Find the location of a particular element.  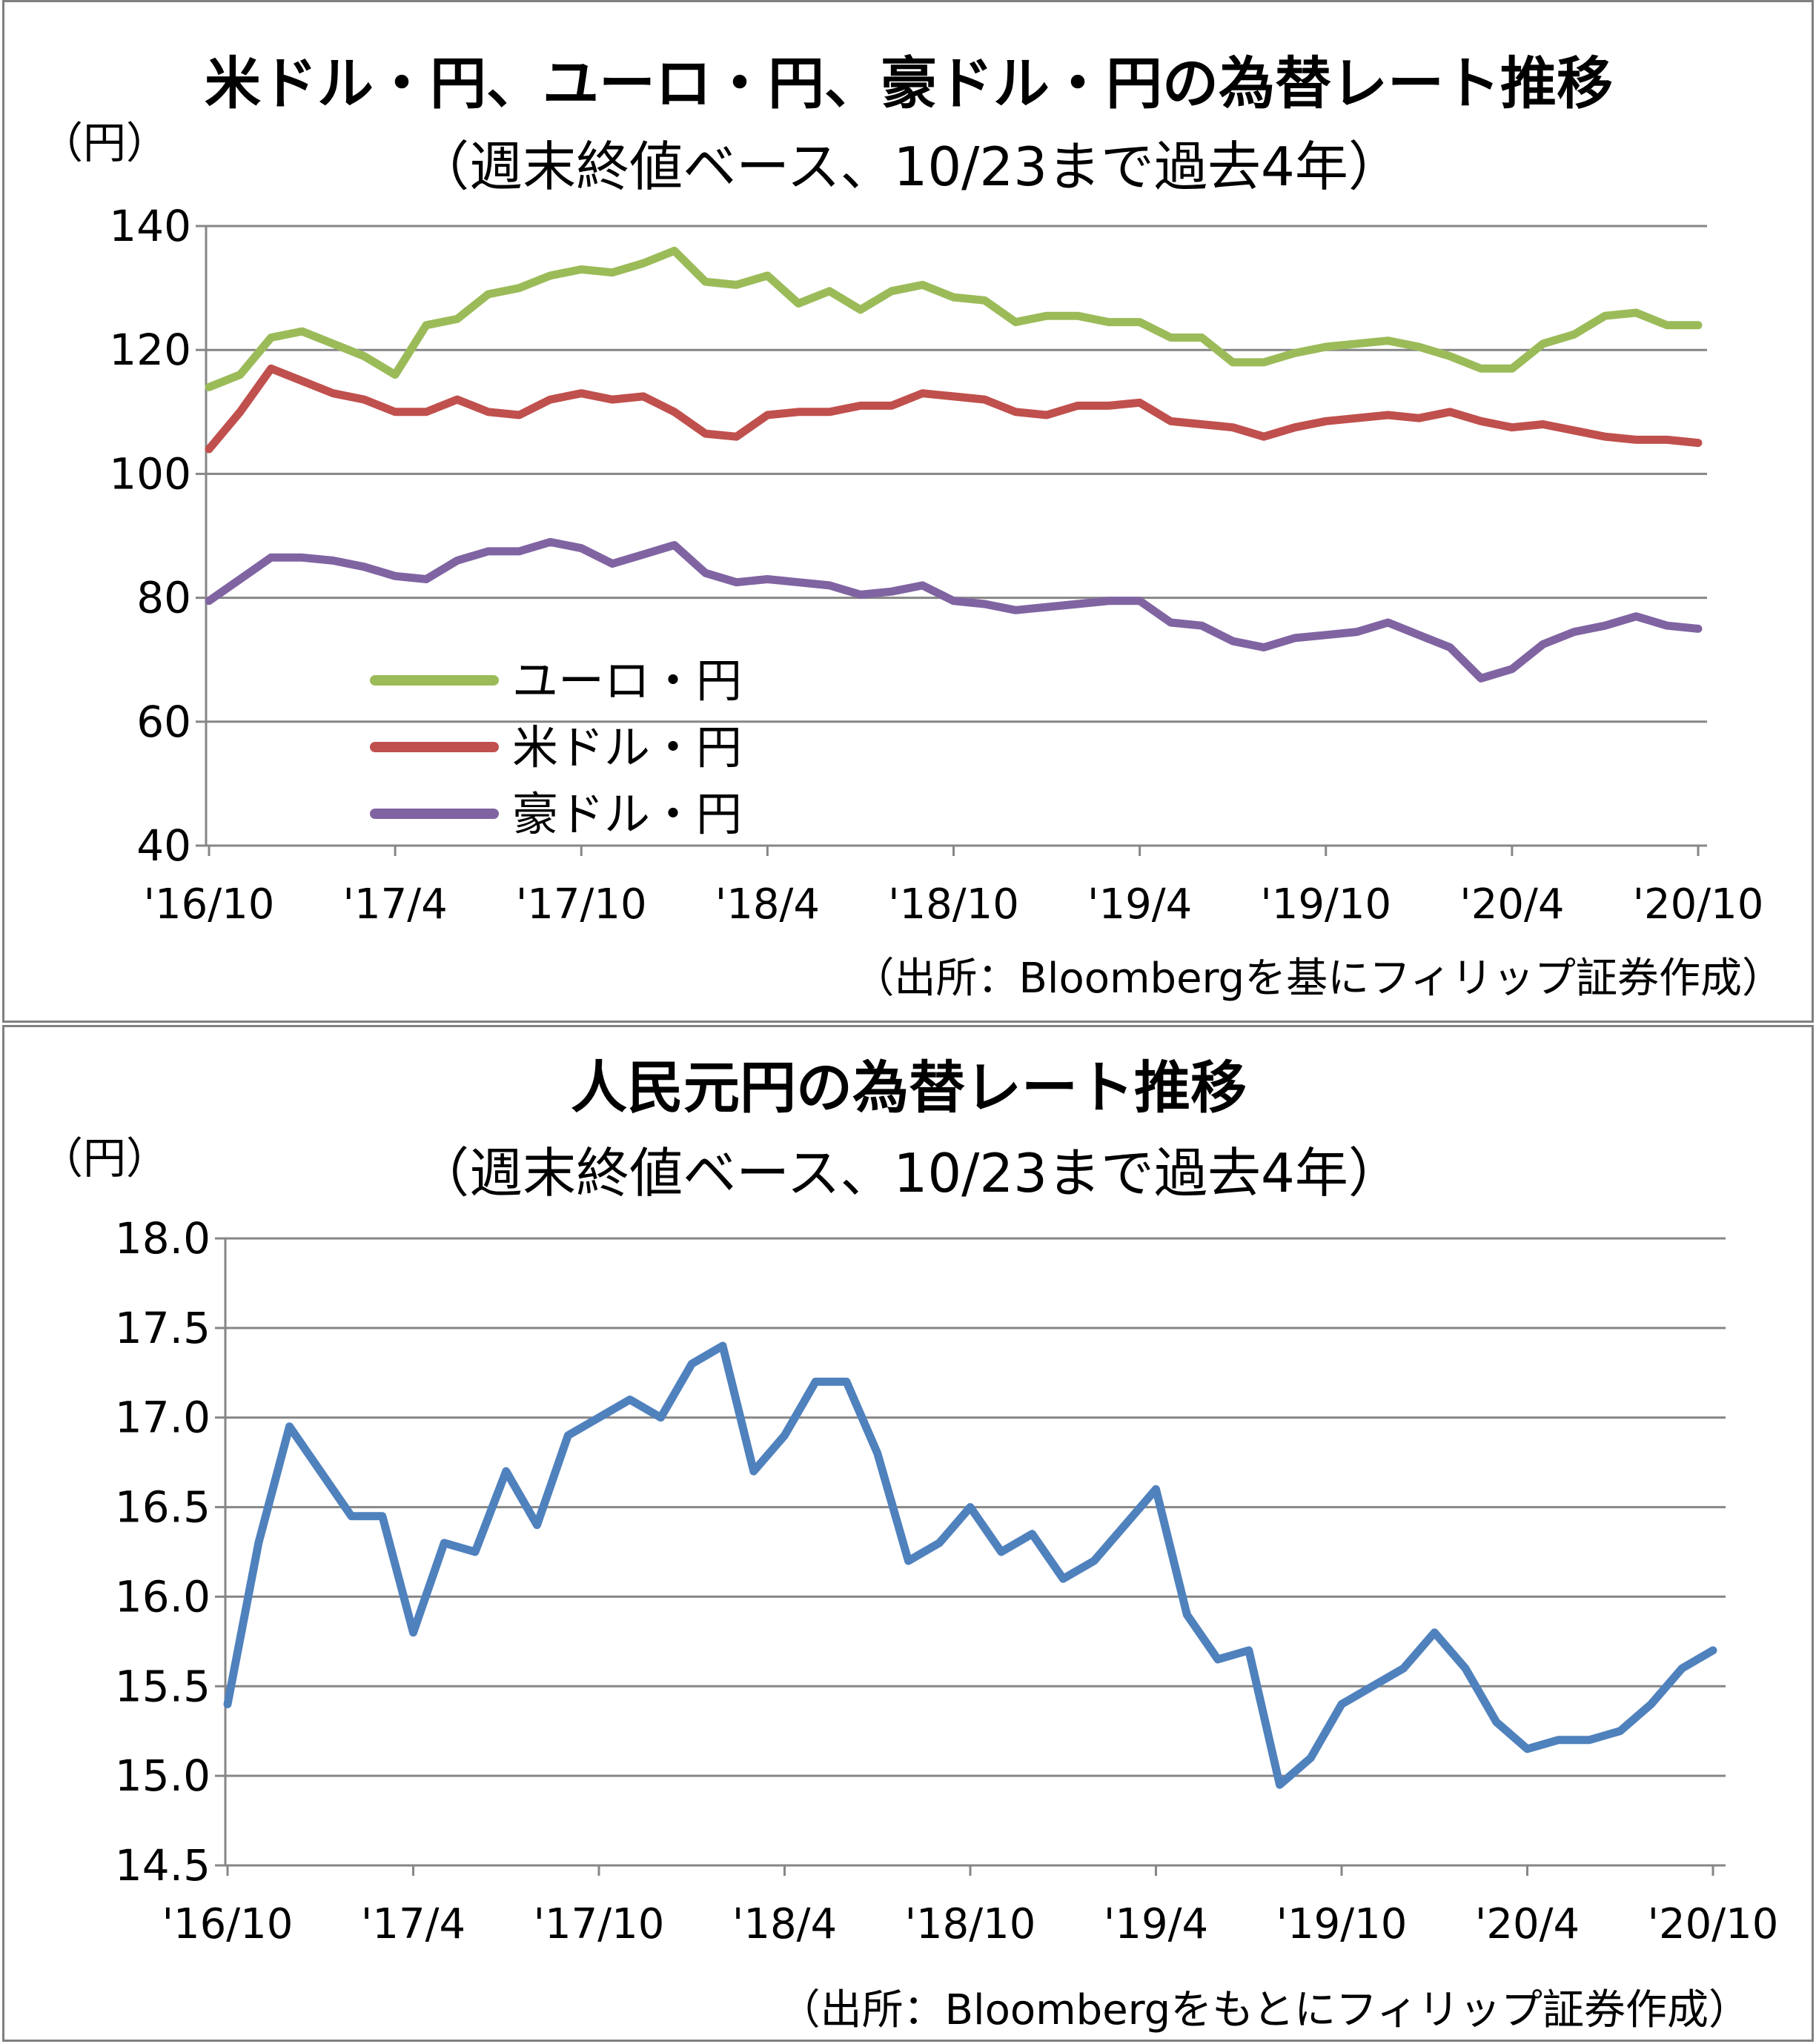

y-tick-labels: 140 120 100 80 60 40 is located at coordinates (150, 536).